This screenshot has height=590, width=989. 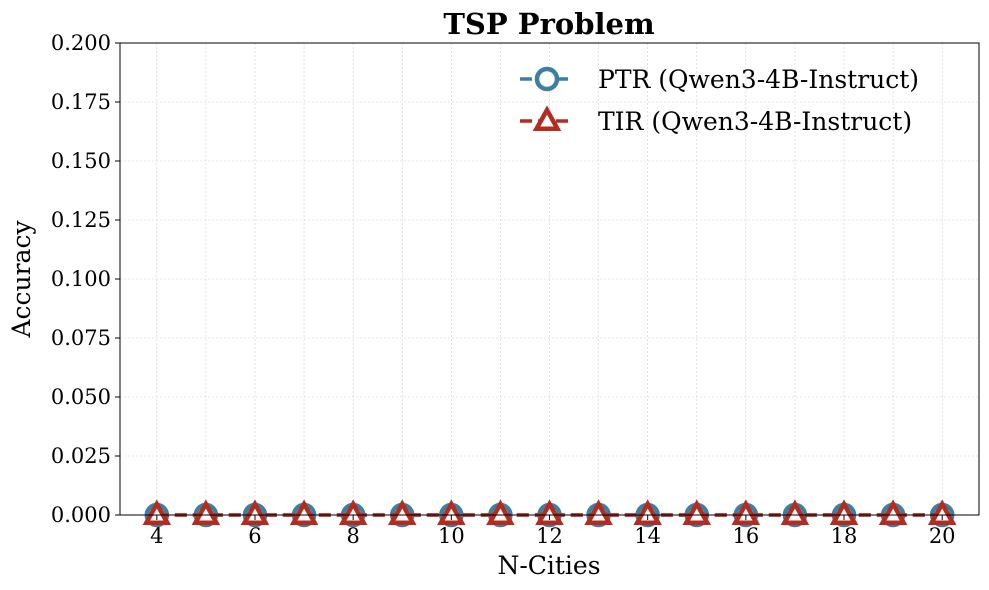 What do you see at coordinates (81, 338) in the screenshot?
I see `y-tick-label: 0.075` at bounding box center [81, 338].